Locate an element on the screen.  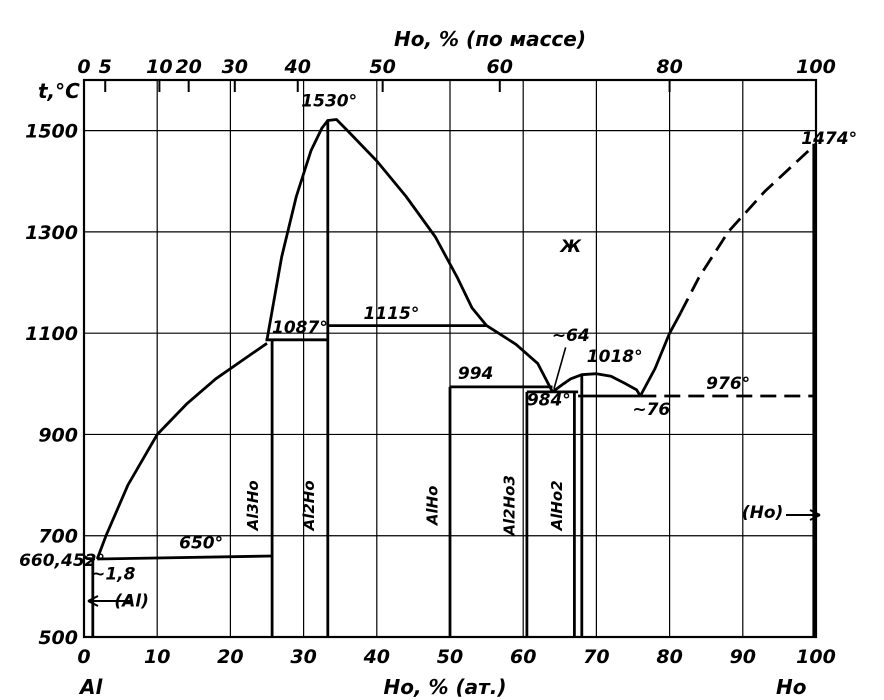
top-tick-label: 100 is located at coordinates (816, 67).